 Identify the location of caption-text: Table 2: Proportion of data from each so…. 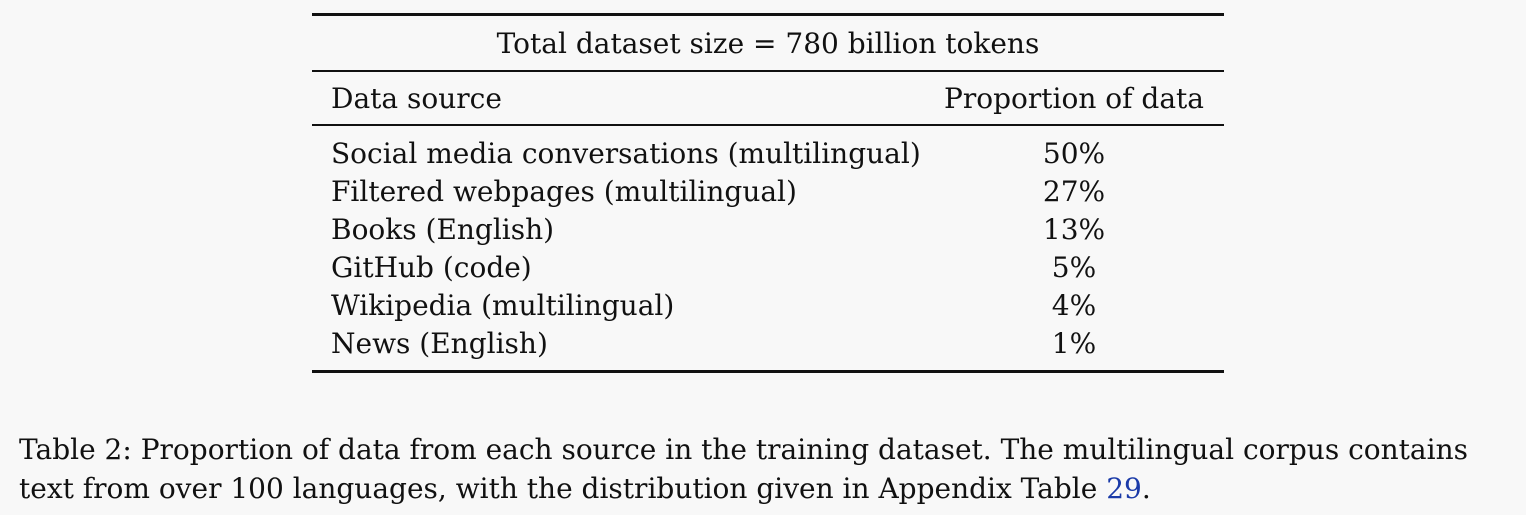
(743, 469).